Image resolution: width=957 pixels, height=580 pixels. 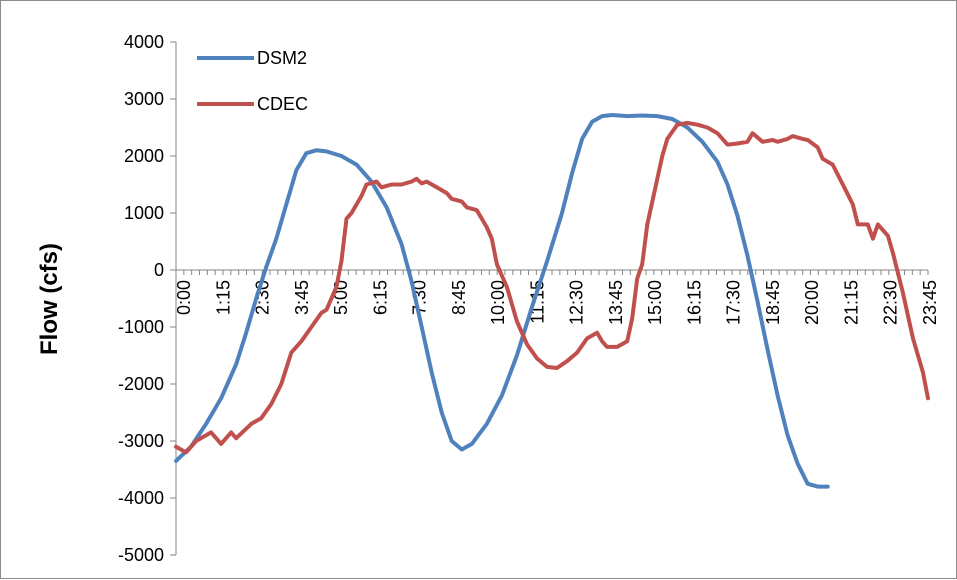 What do you see at coordinates (144, 213) in the screenshot?
I see `y-tick-label: 1000` at bounding box center [144, 213].